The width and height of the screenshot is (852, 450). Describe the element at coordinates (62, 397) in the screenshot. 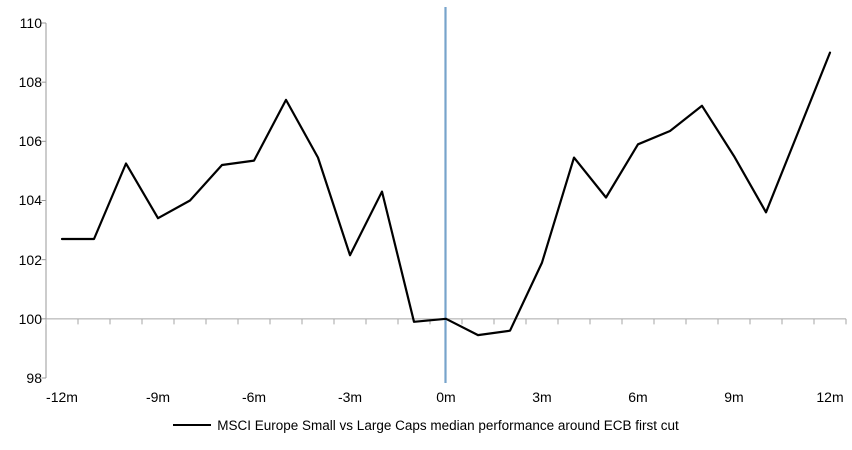

I see `x-axis-tick-label: -12m` at that location.